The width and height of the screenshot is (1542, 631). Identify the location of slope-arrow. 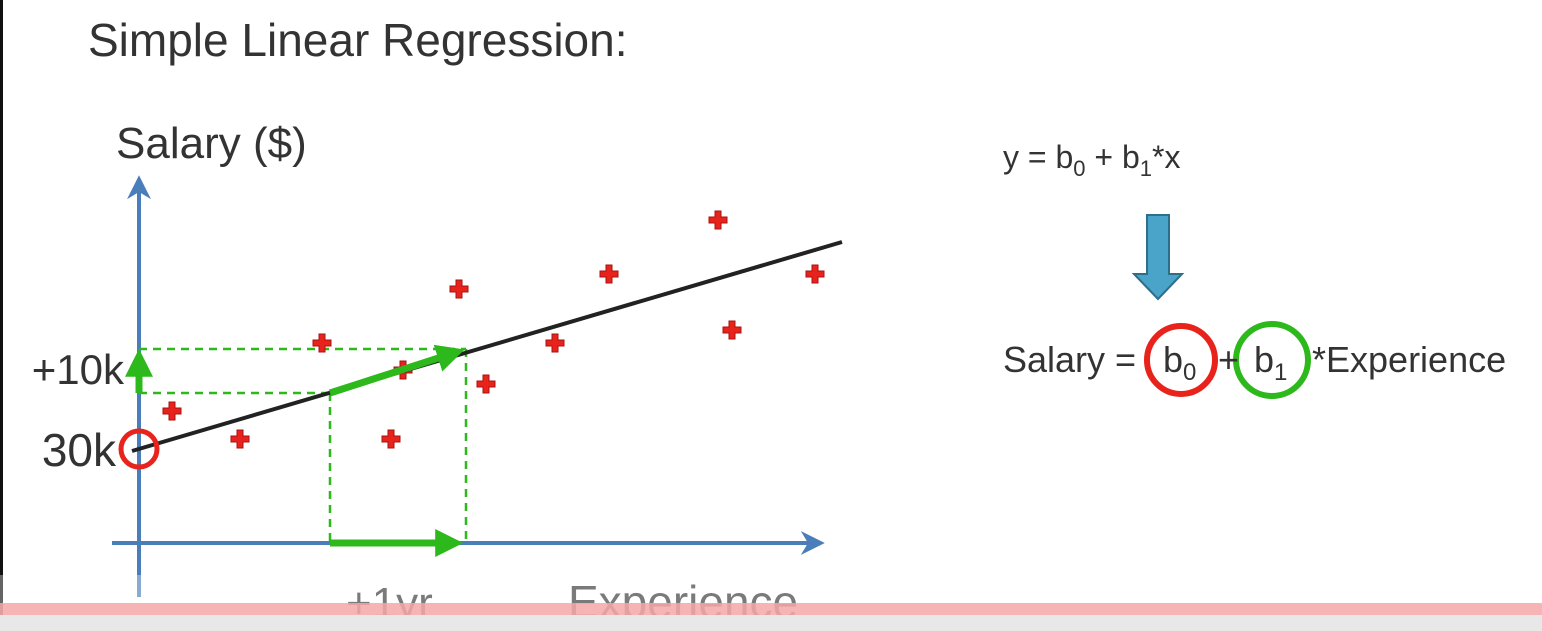
(396, 370).